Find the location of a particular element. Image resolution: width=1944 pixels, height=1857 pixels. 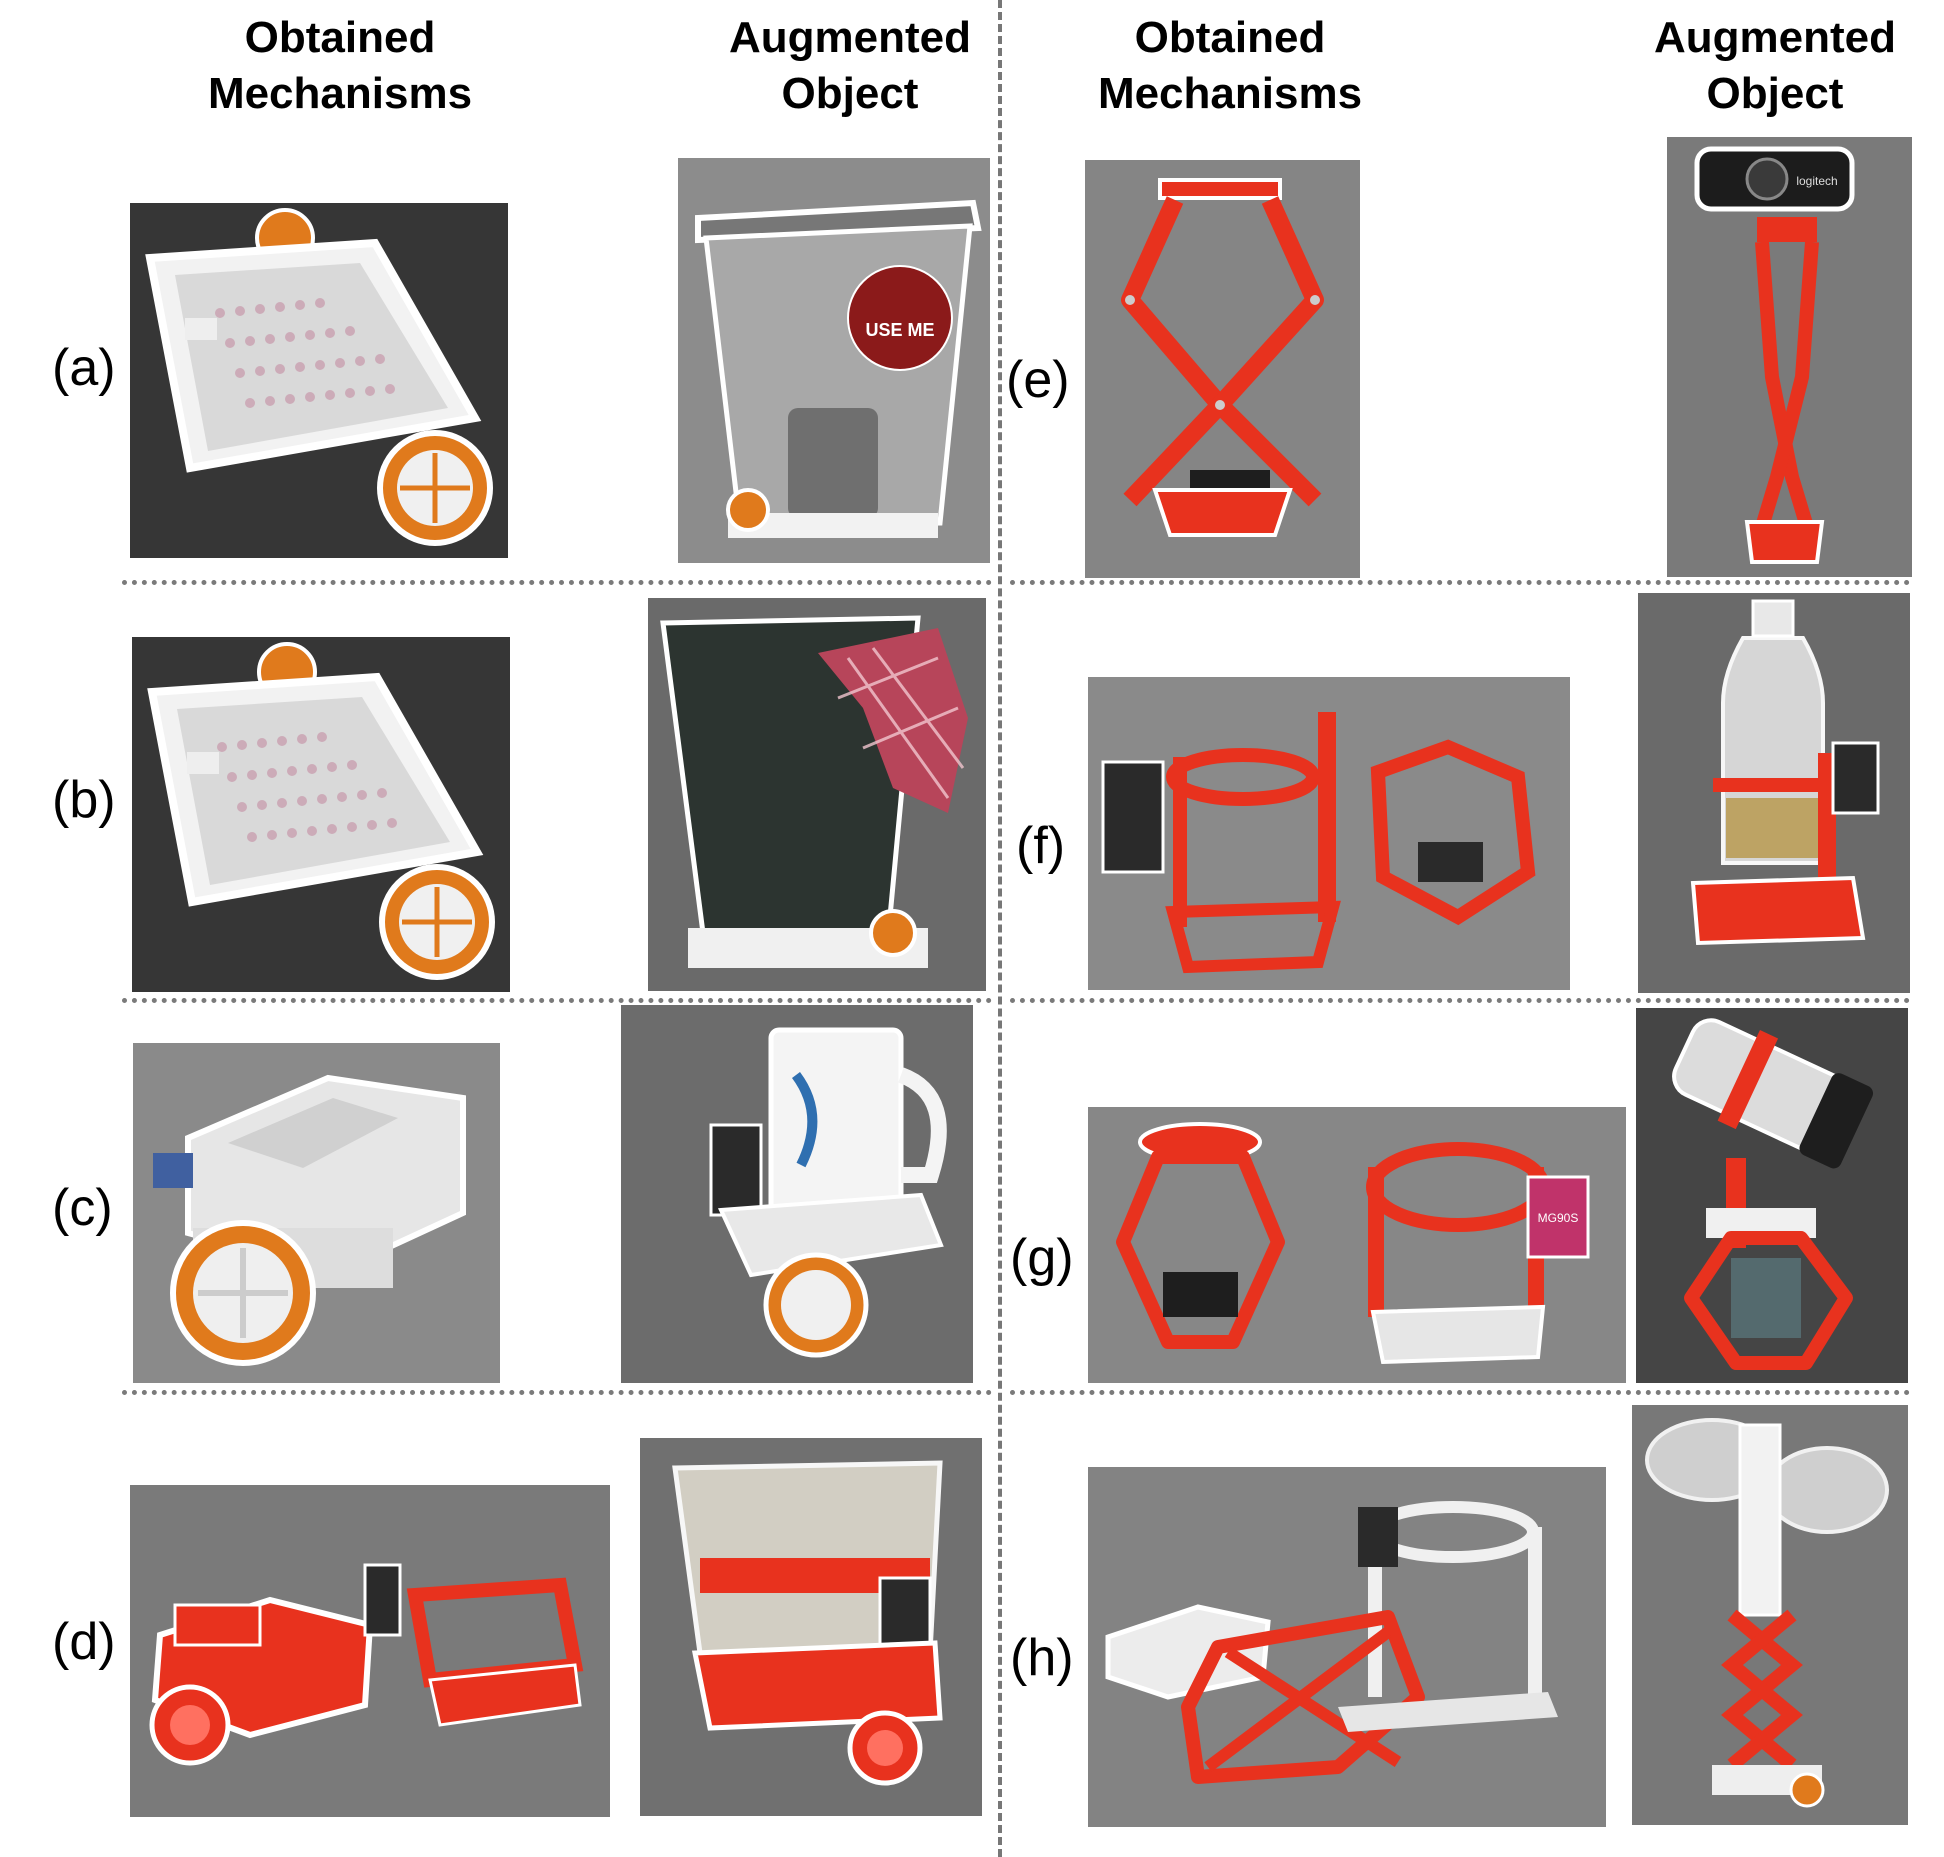

scissor-ring-graphic: MG90S is located at coordinates (1357, 1245).